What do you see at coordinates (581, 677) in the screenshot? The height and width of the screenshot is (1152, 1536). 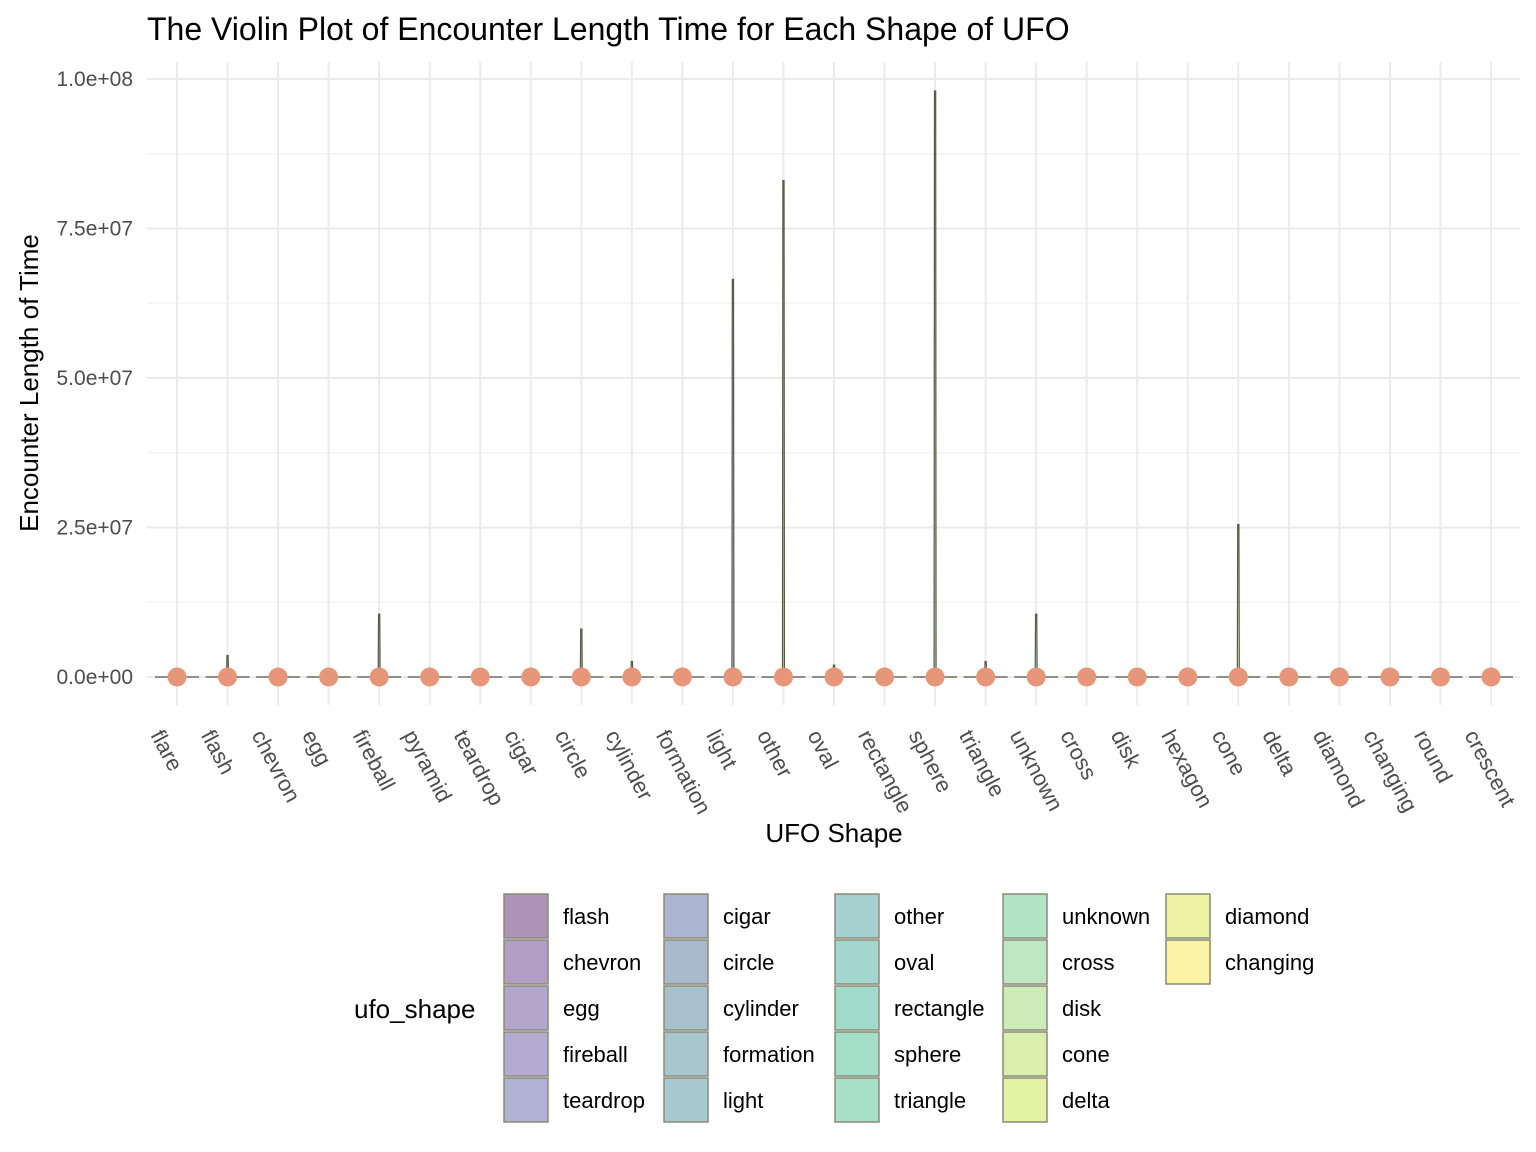 I see `median-point-circle` at bounding box center [581, 677].